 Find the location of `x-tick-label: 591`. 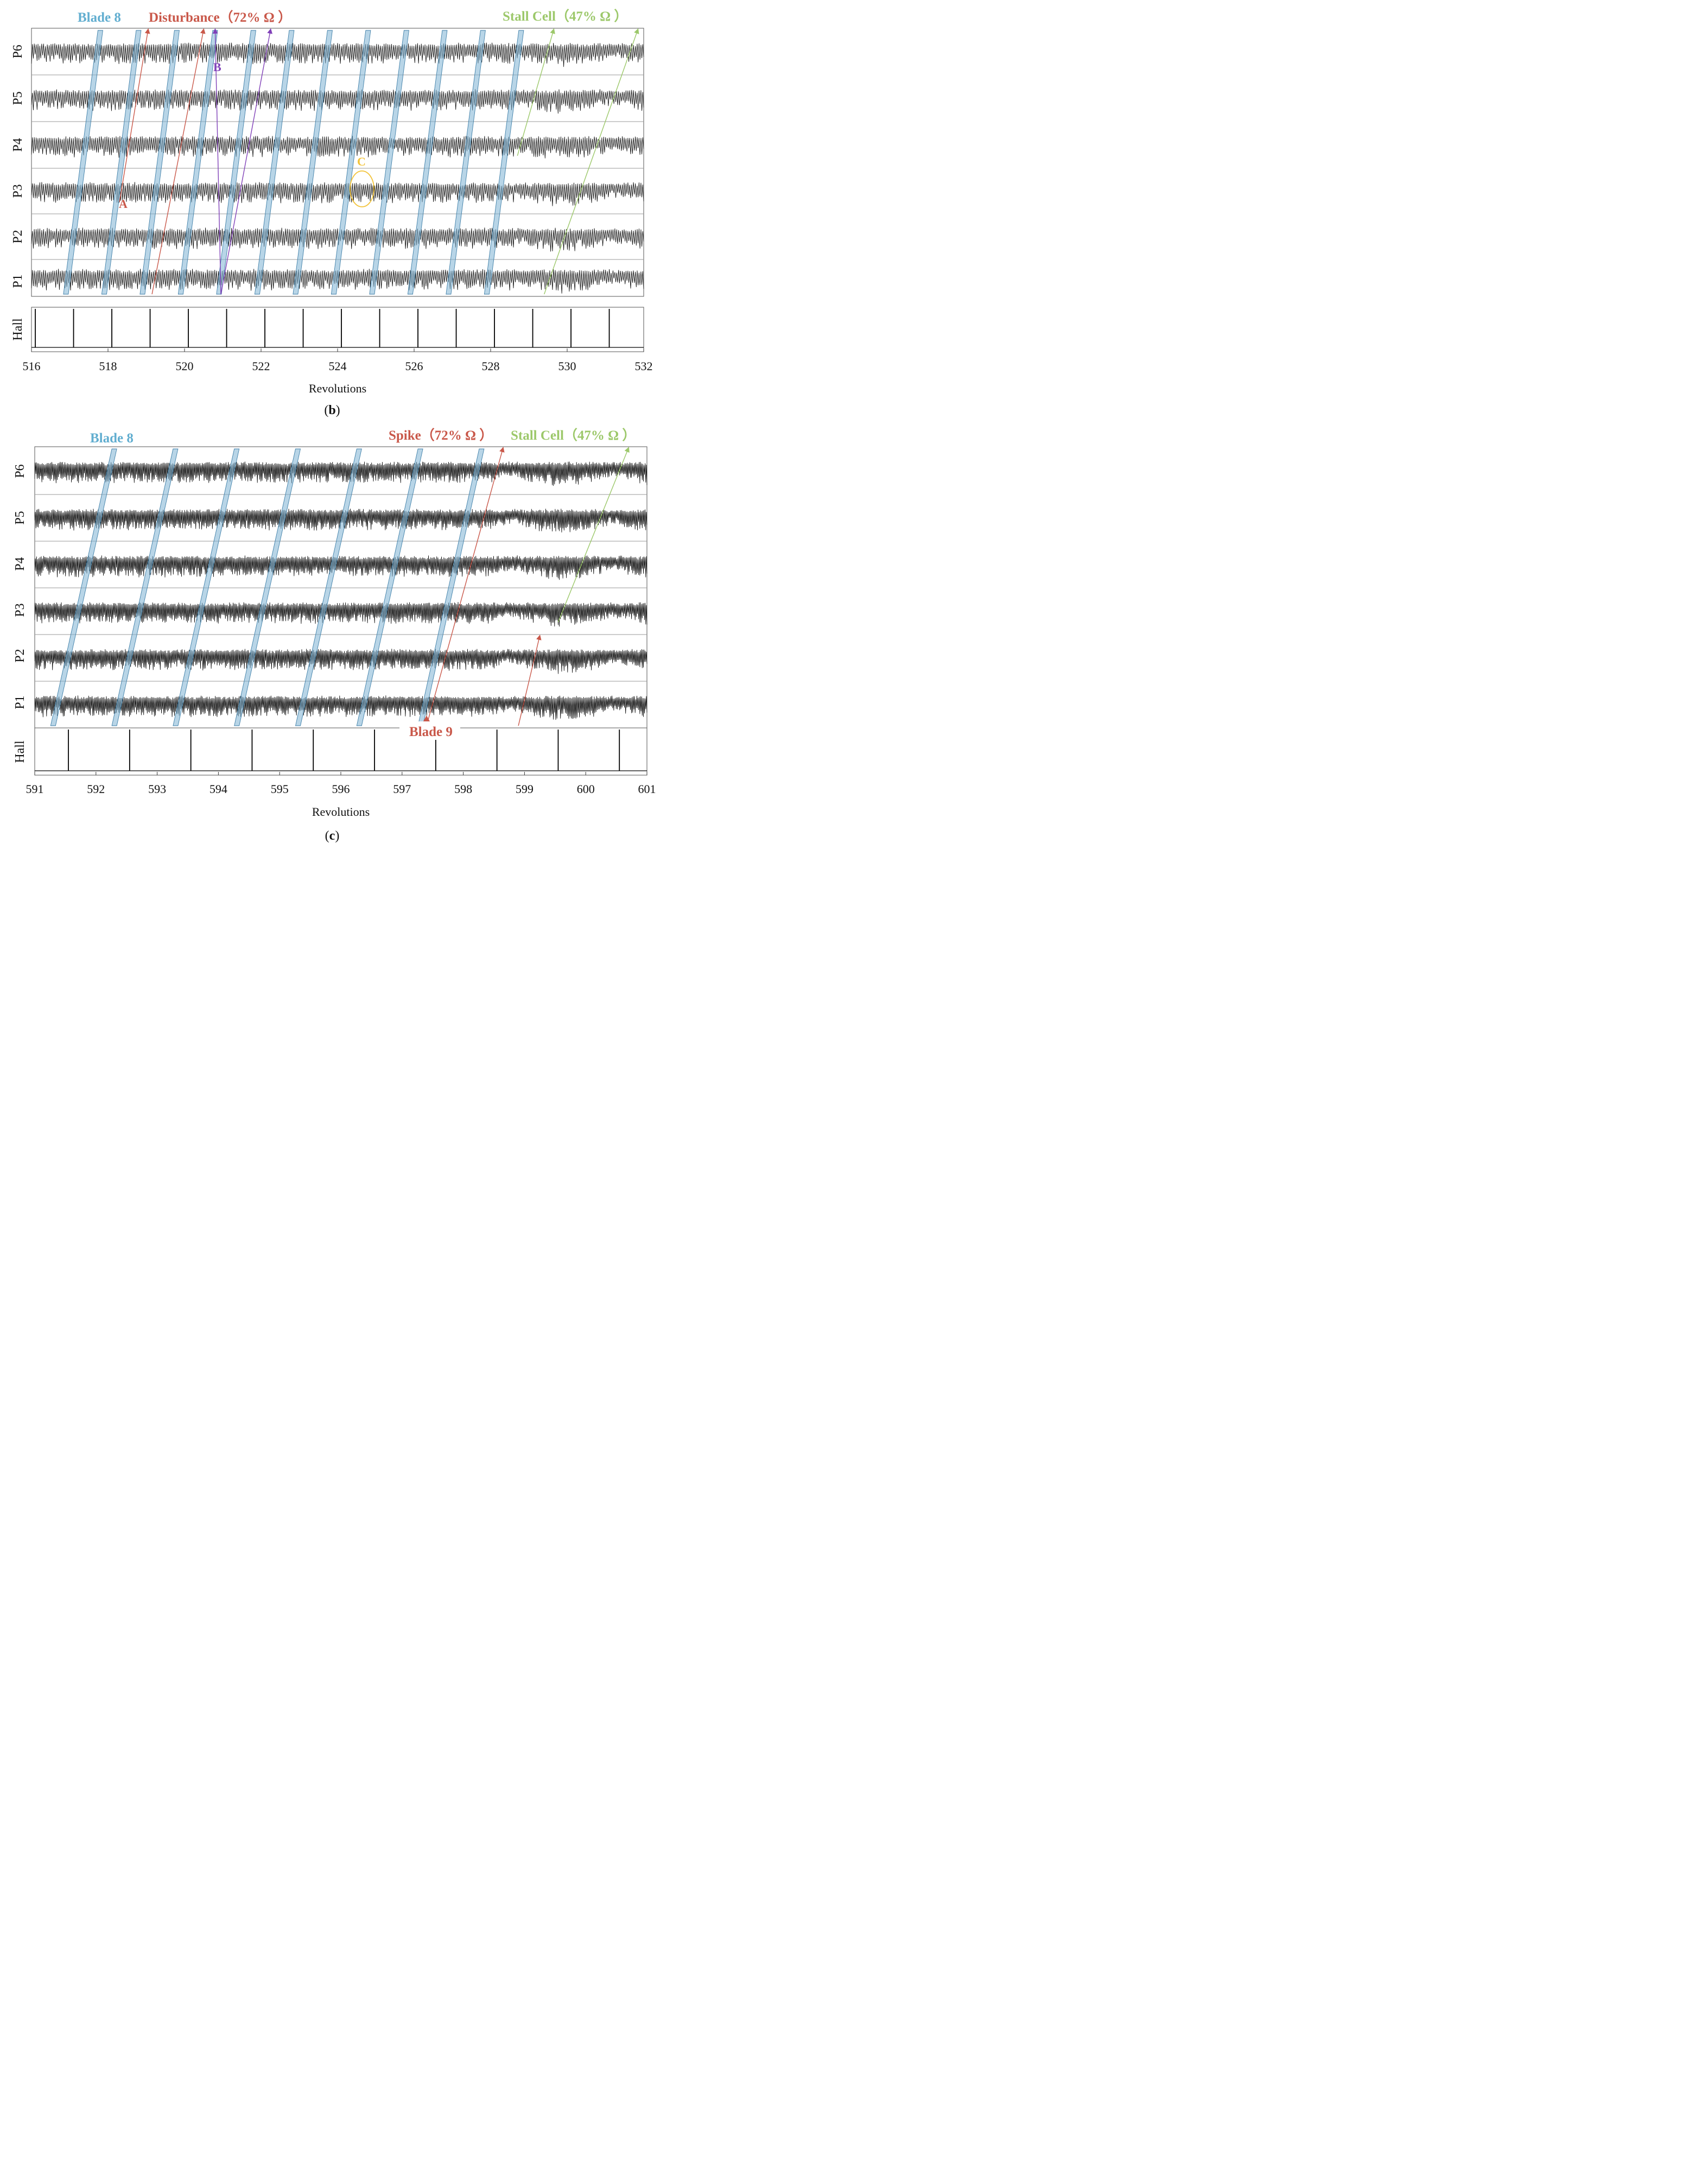

x-tick-label: 591 is located at coordinates (35, 789).